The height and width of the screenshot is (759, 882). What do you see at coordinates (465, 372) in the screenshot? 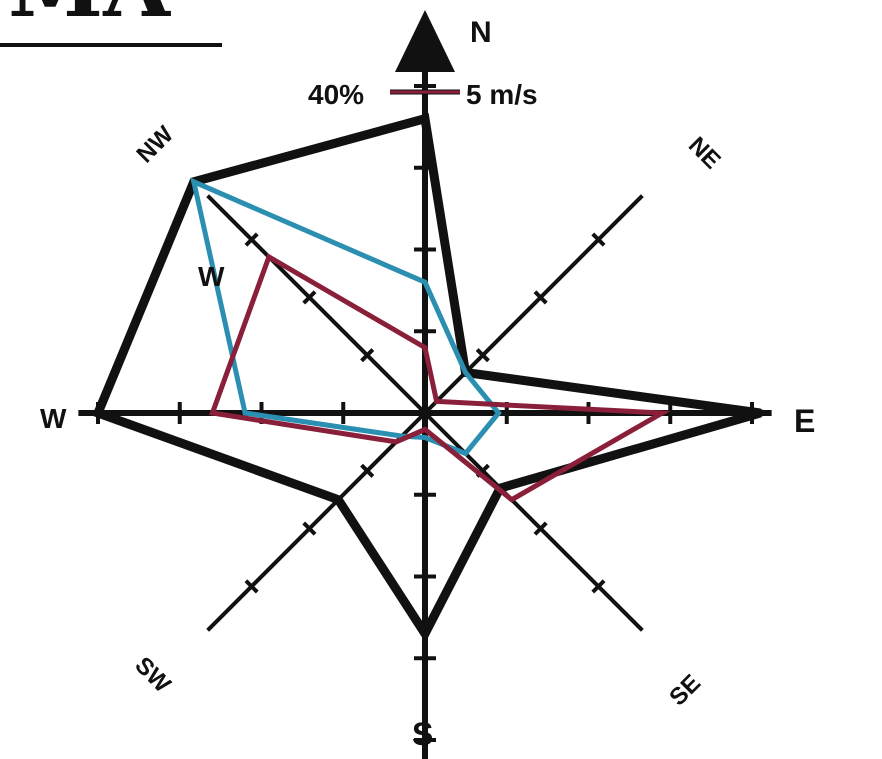
I see `series-2-point-ne` at bounding box center [465, 372].